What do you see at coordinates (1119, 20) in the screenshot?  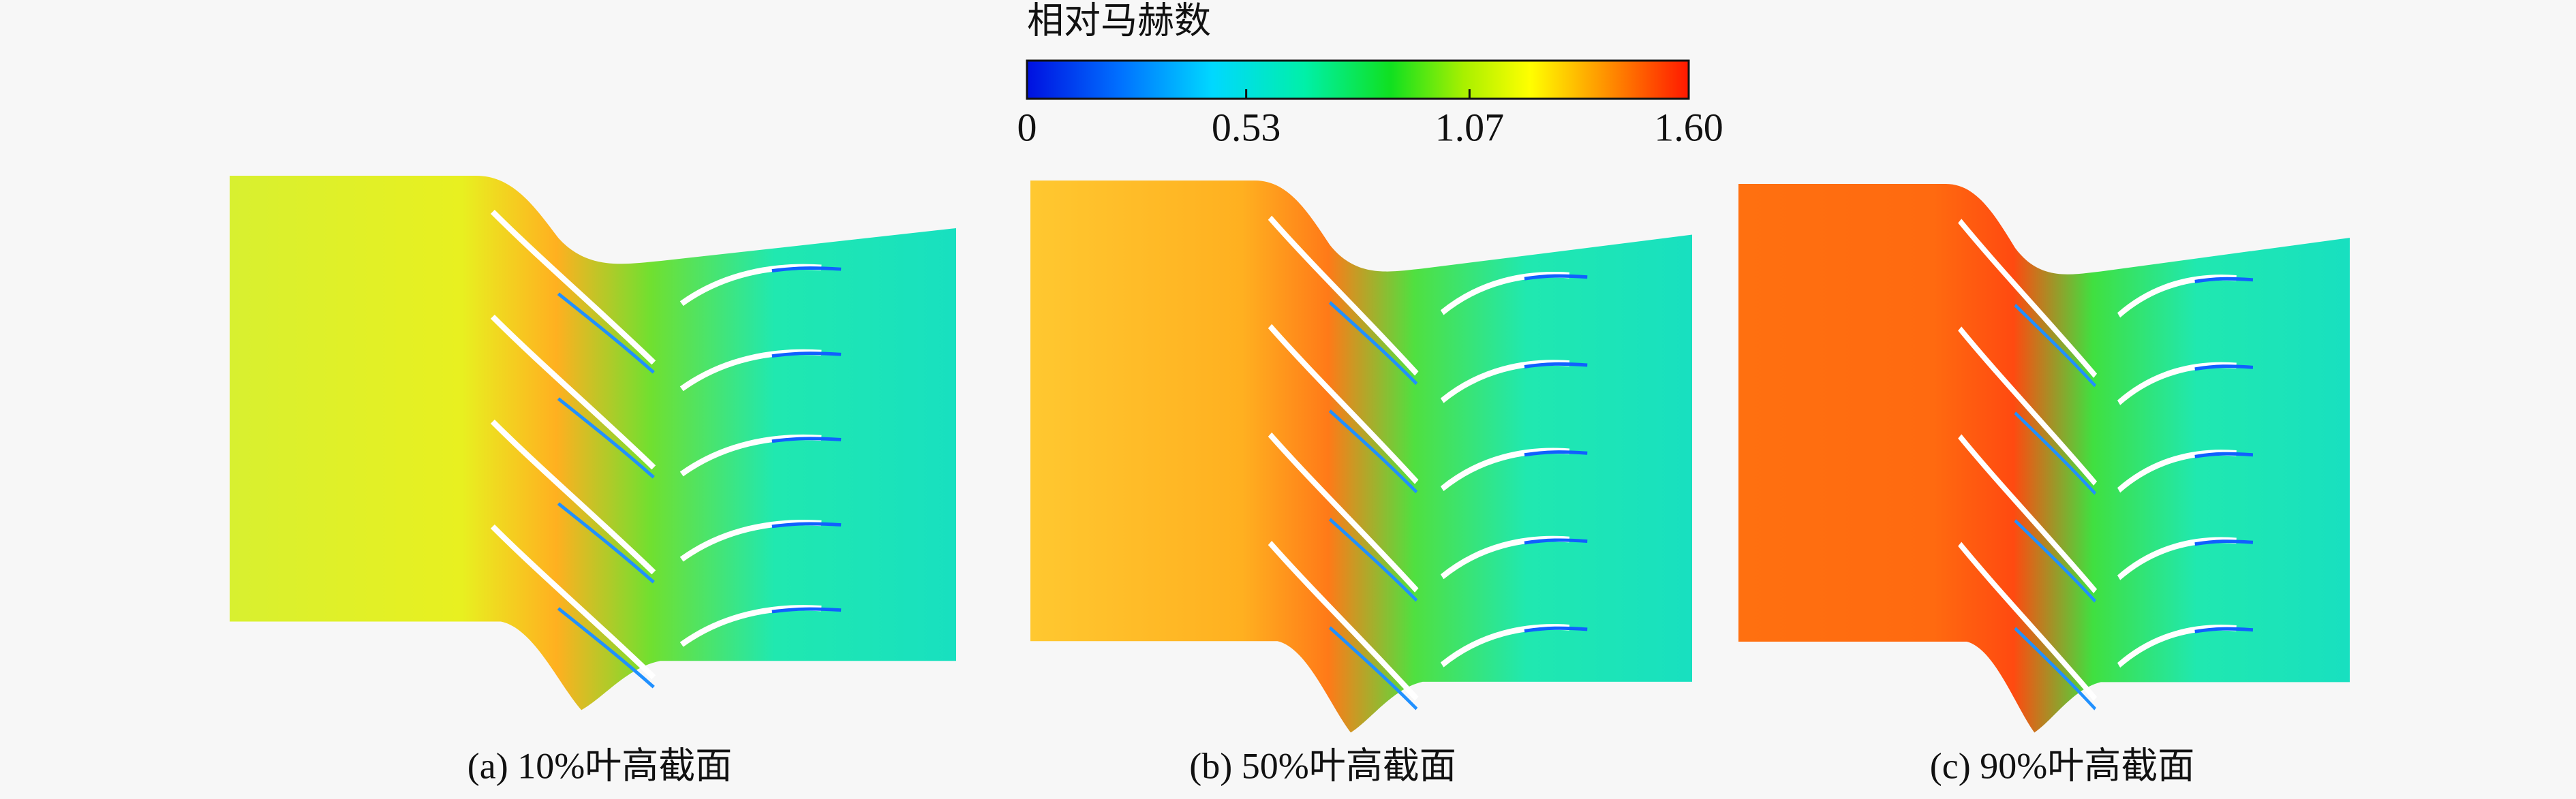 I see `colorbar-title: 相对马赫数` at bounding box center [1119, 20].